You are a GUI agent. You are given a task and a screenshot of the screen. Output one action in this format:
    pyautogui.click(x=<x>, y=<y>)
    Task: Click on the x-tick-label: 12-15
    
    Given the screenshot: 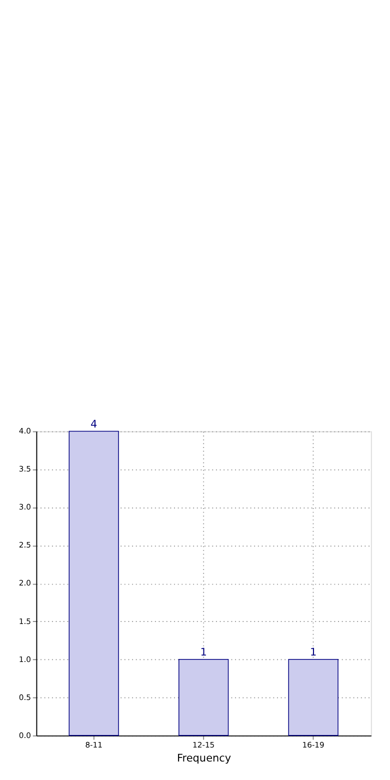 What is the action you would take?
    pyautogui.click(x=203, y=745)
    